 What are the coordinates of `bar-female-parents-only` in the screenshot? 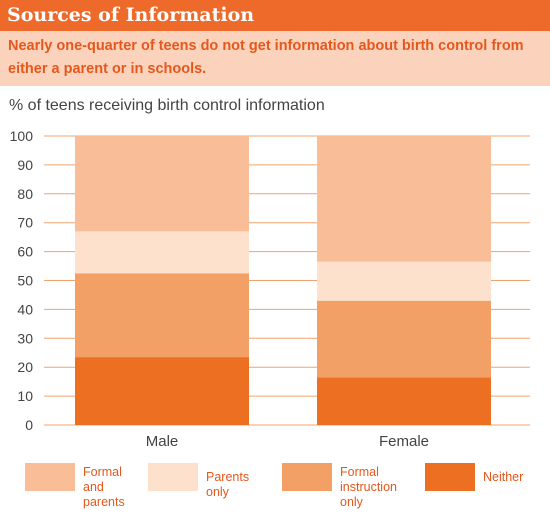 It's located at (404, 281).